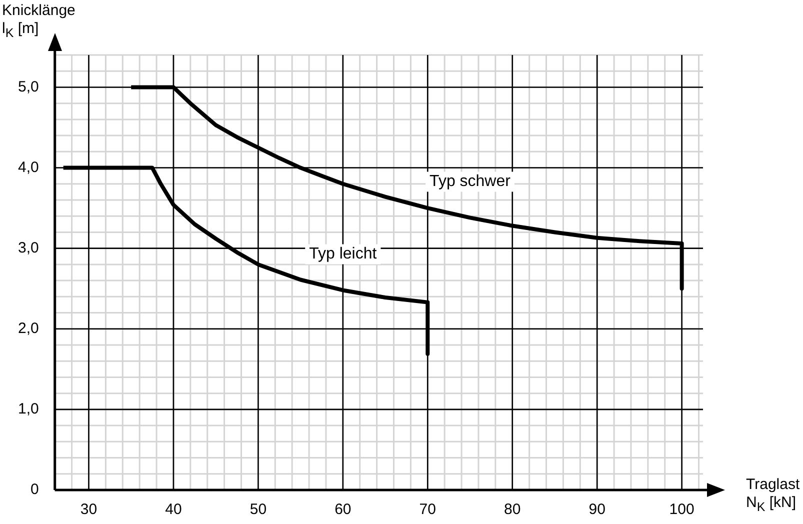  What do you see at coordinates (28, 247) in the screenshot?
I see `y-tick-label: 3,0` at bounding box center [28, 247].